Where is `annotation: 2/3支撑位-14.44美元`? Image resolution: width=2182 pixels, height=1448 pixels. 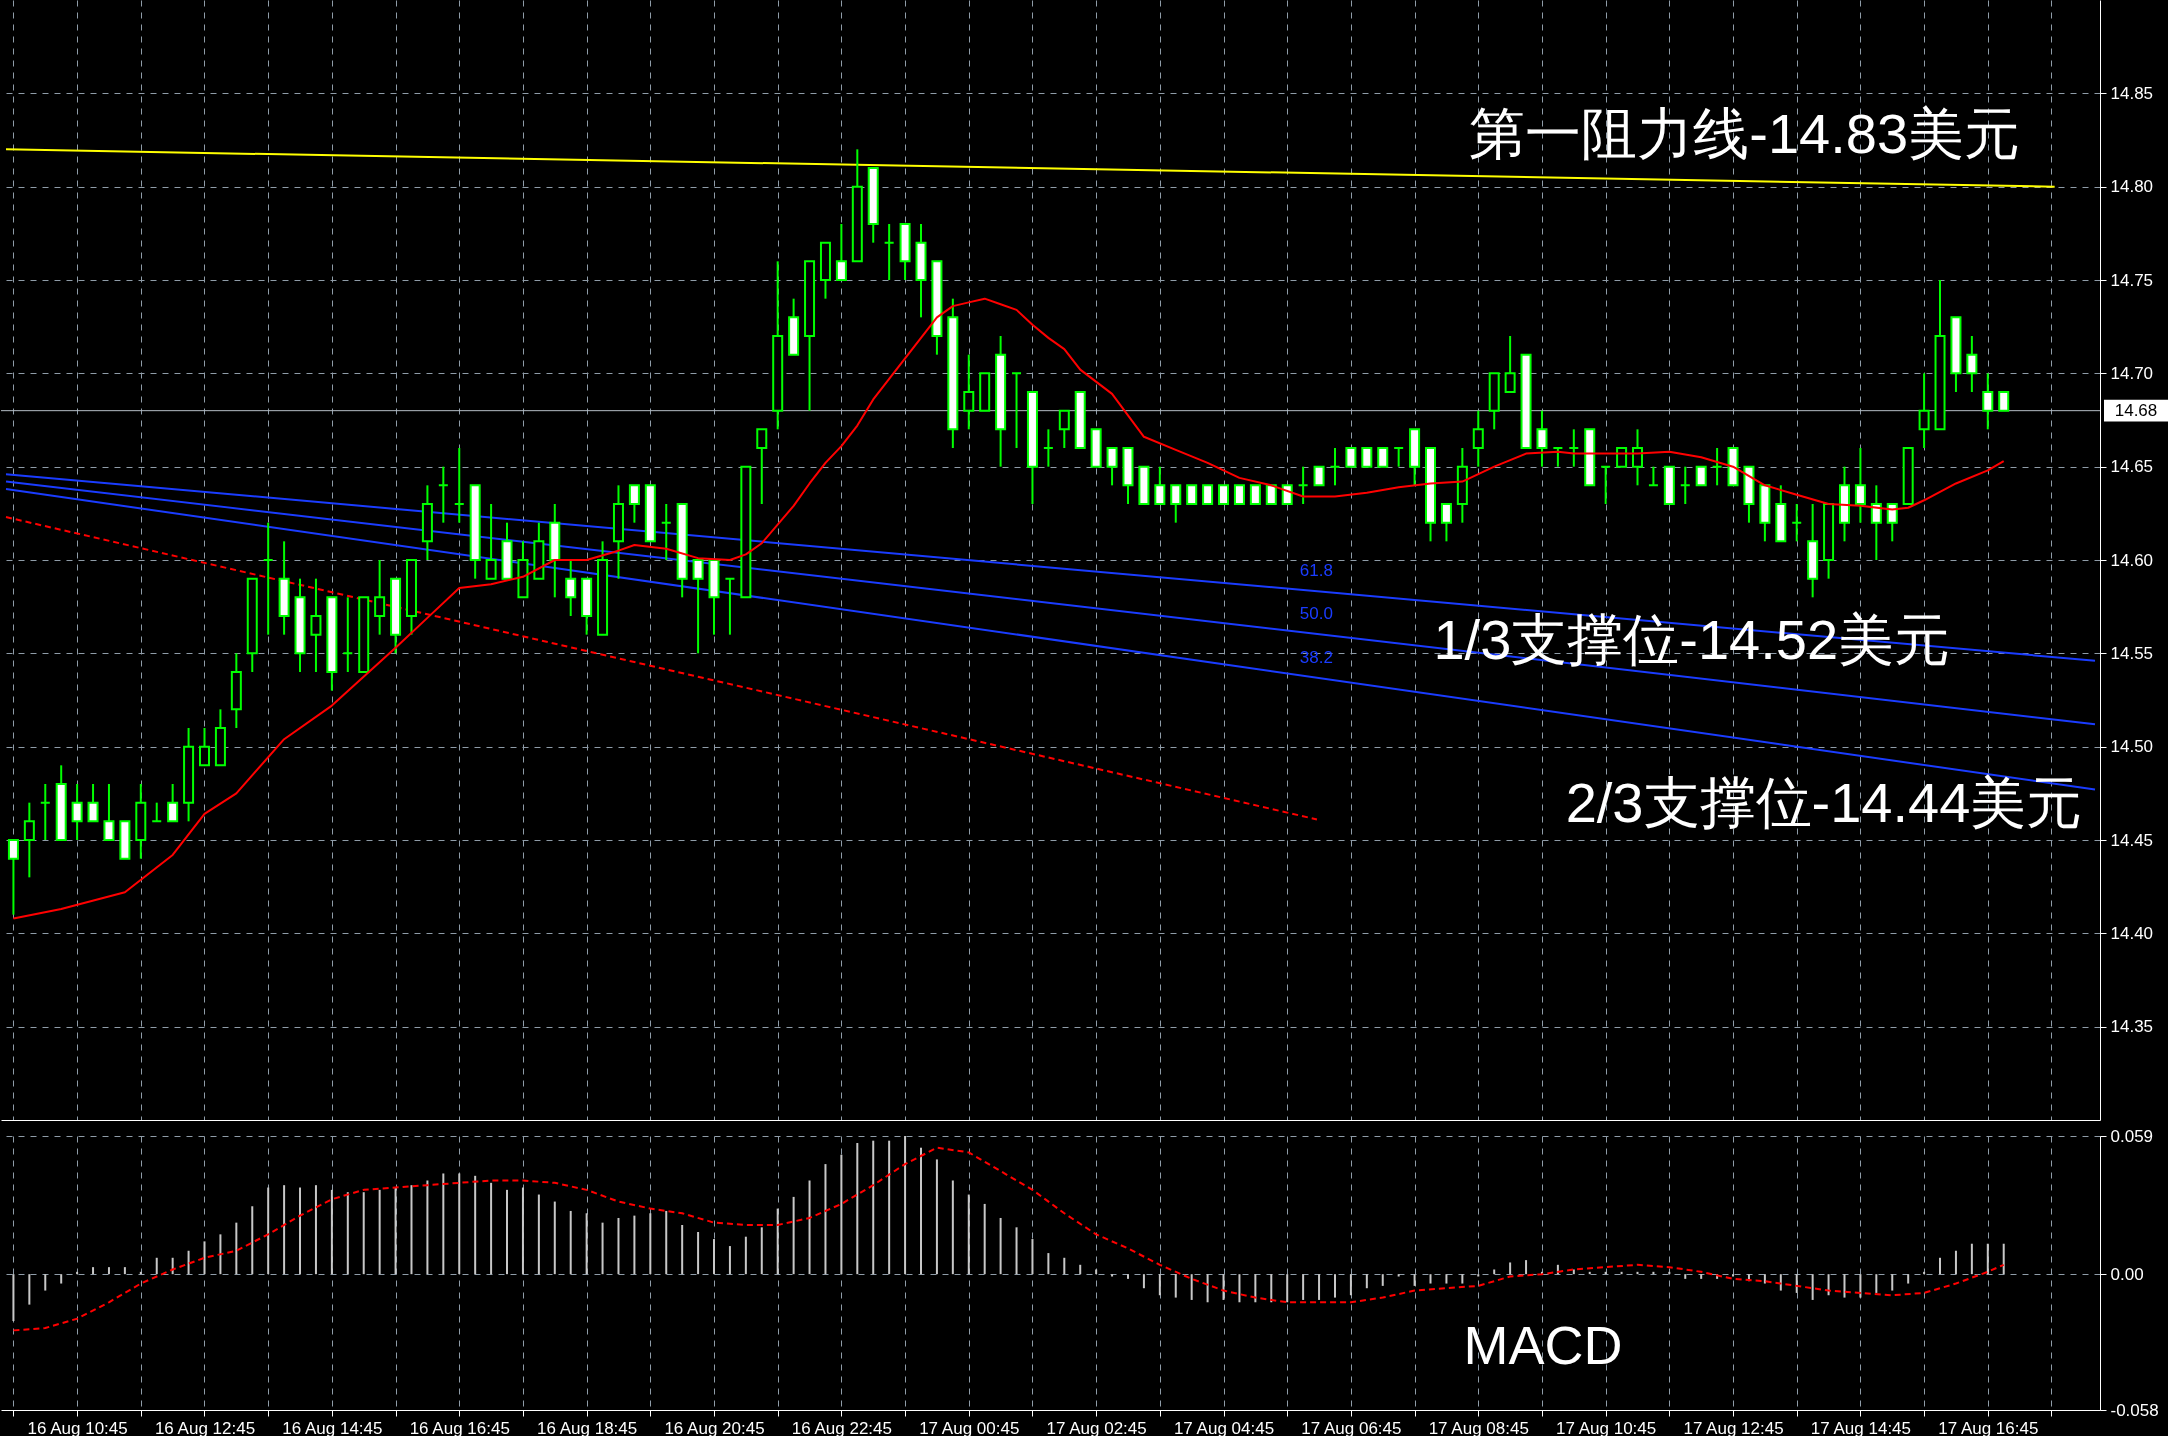
annotation: 2/3支撑位-14.44美元 is located at coordinates (1824, 803).